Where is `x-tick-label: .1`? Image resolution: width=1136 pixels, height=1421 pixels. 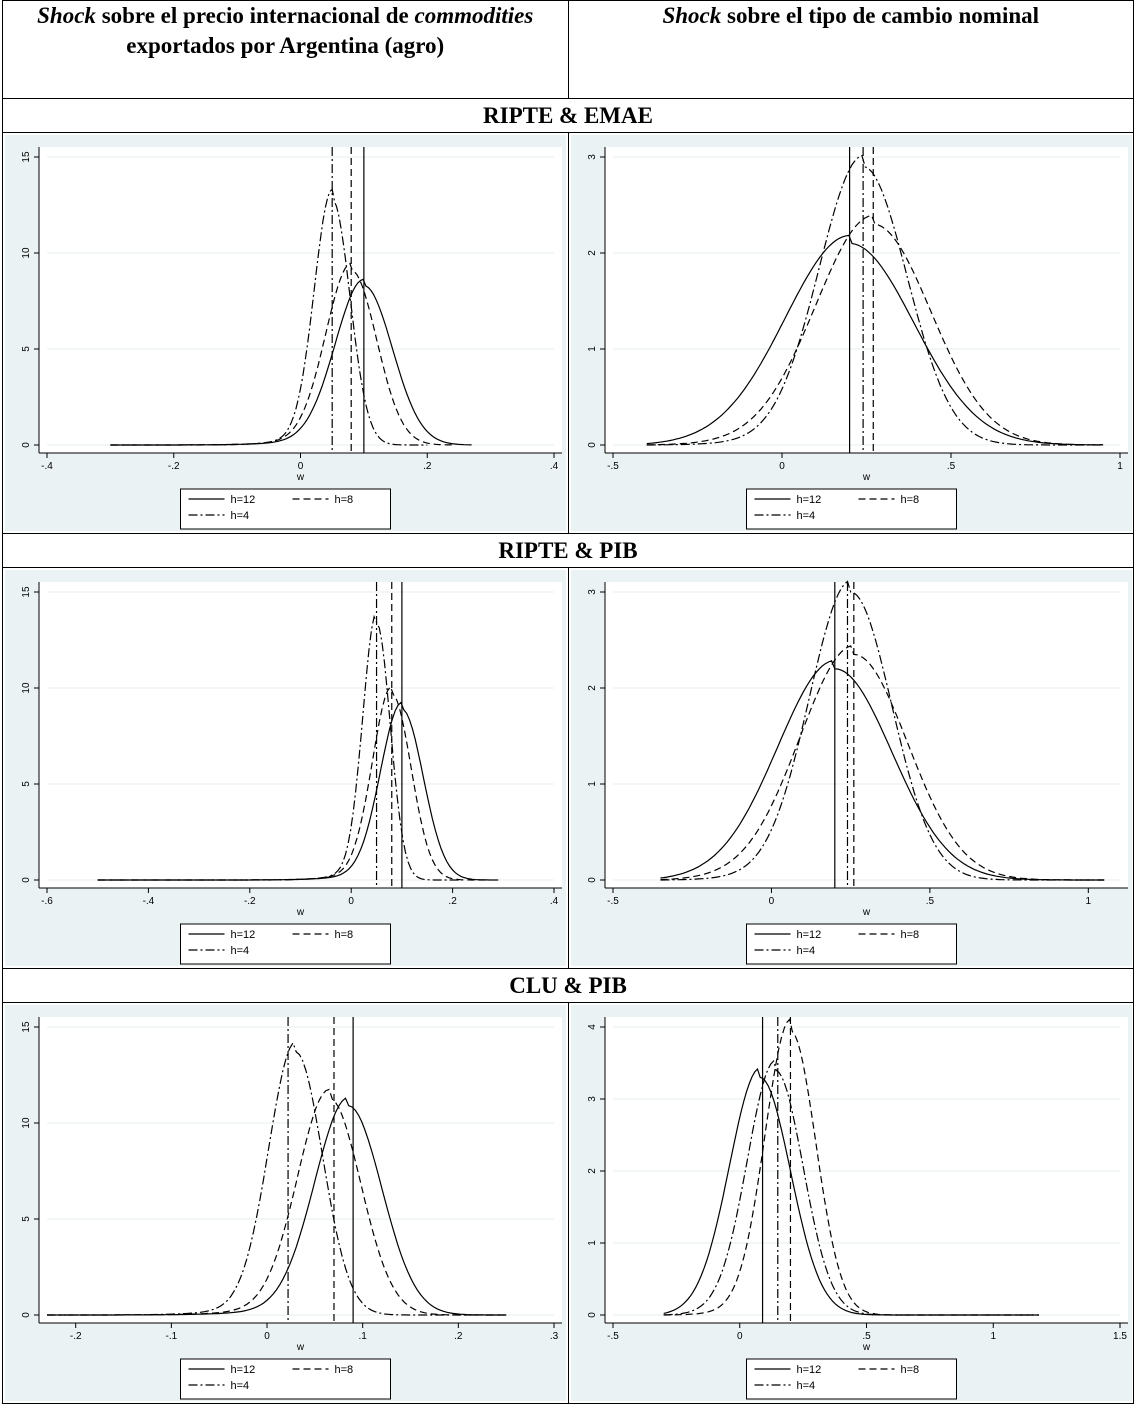
x-tick-label: .1 is located at coordinates (363, 1336).